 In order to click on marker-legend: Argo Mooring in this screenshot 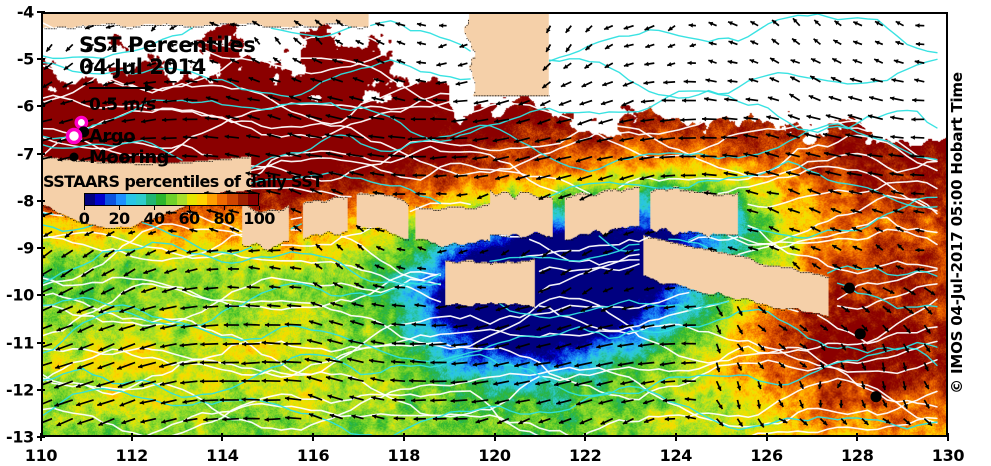, I will do `click(130, 148)`.